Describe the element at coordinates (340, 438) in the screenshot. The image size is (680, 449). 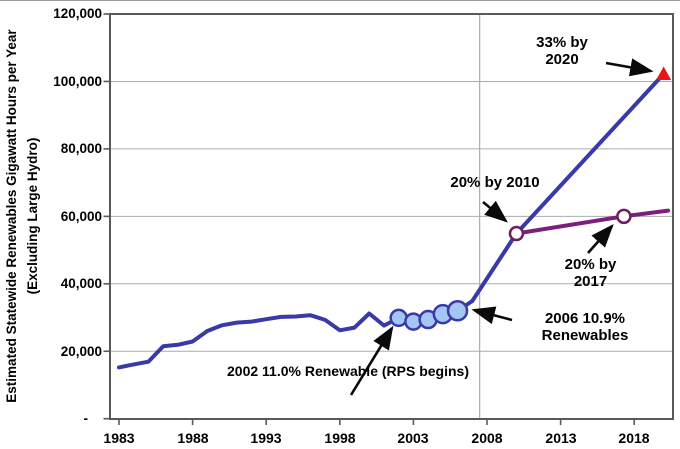
I see `x-axis-tick-label: 1998` at that location.